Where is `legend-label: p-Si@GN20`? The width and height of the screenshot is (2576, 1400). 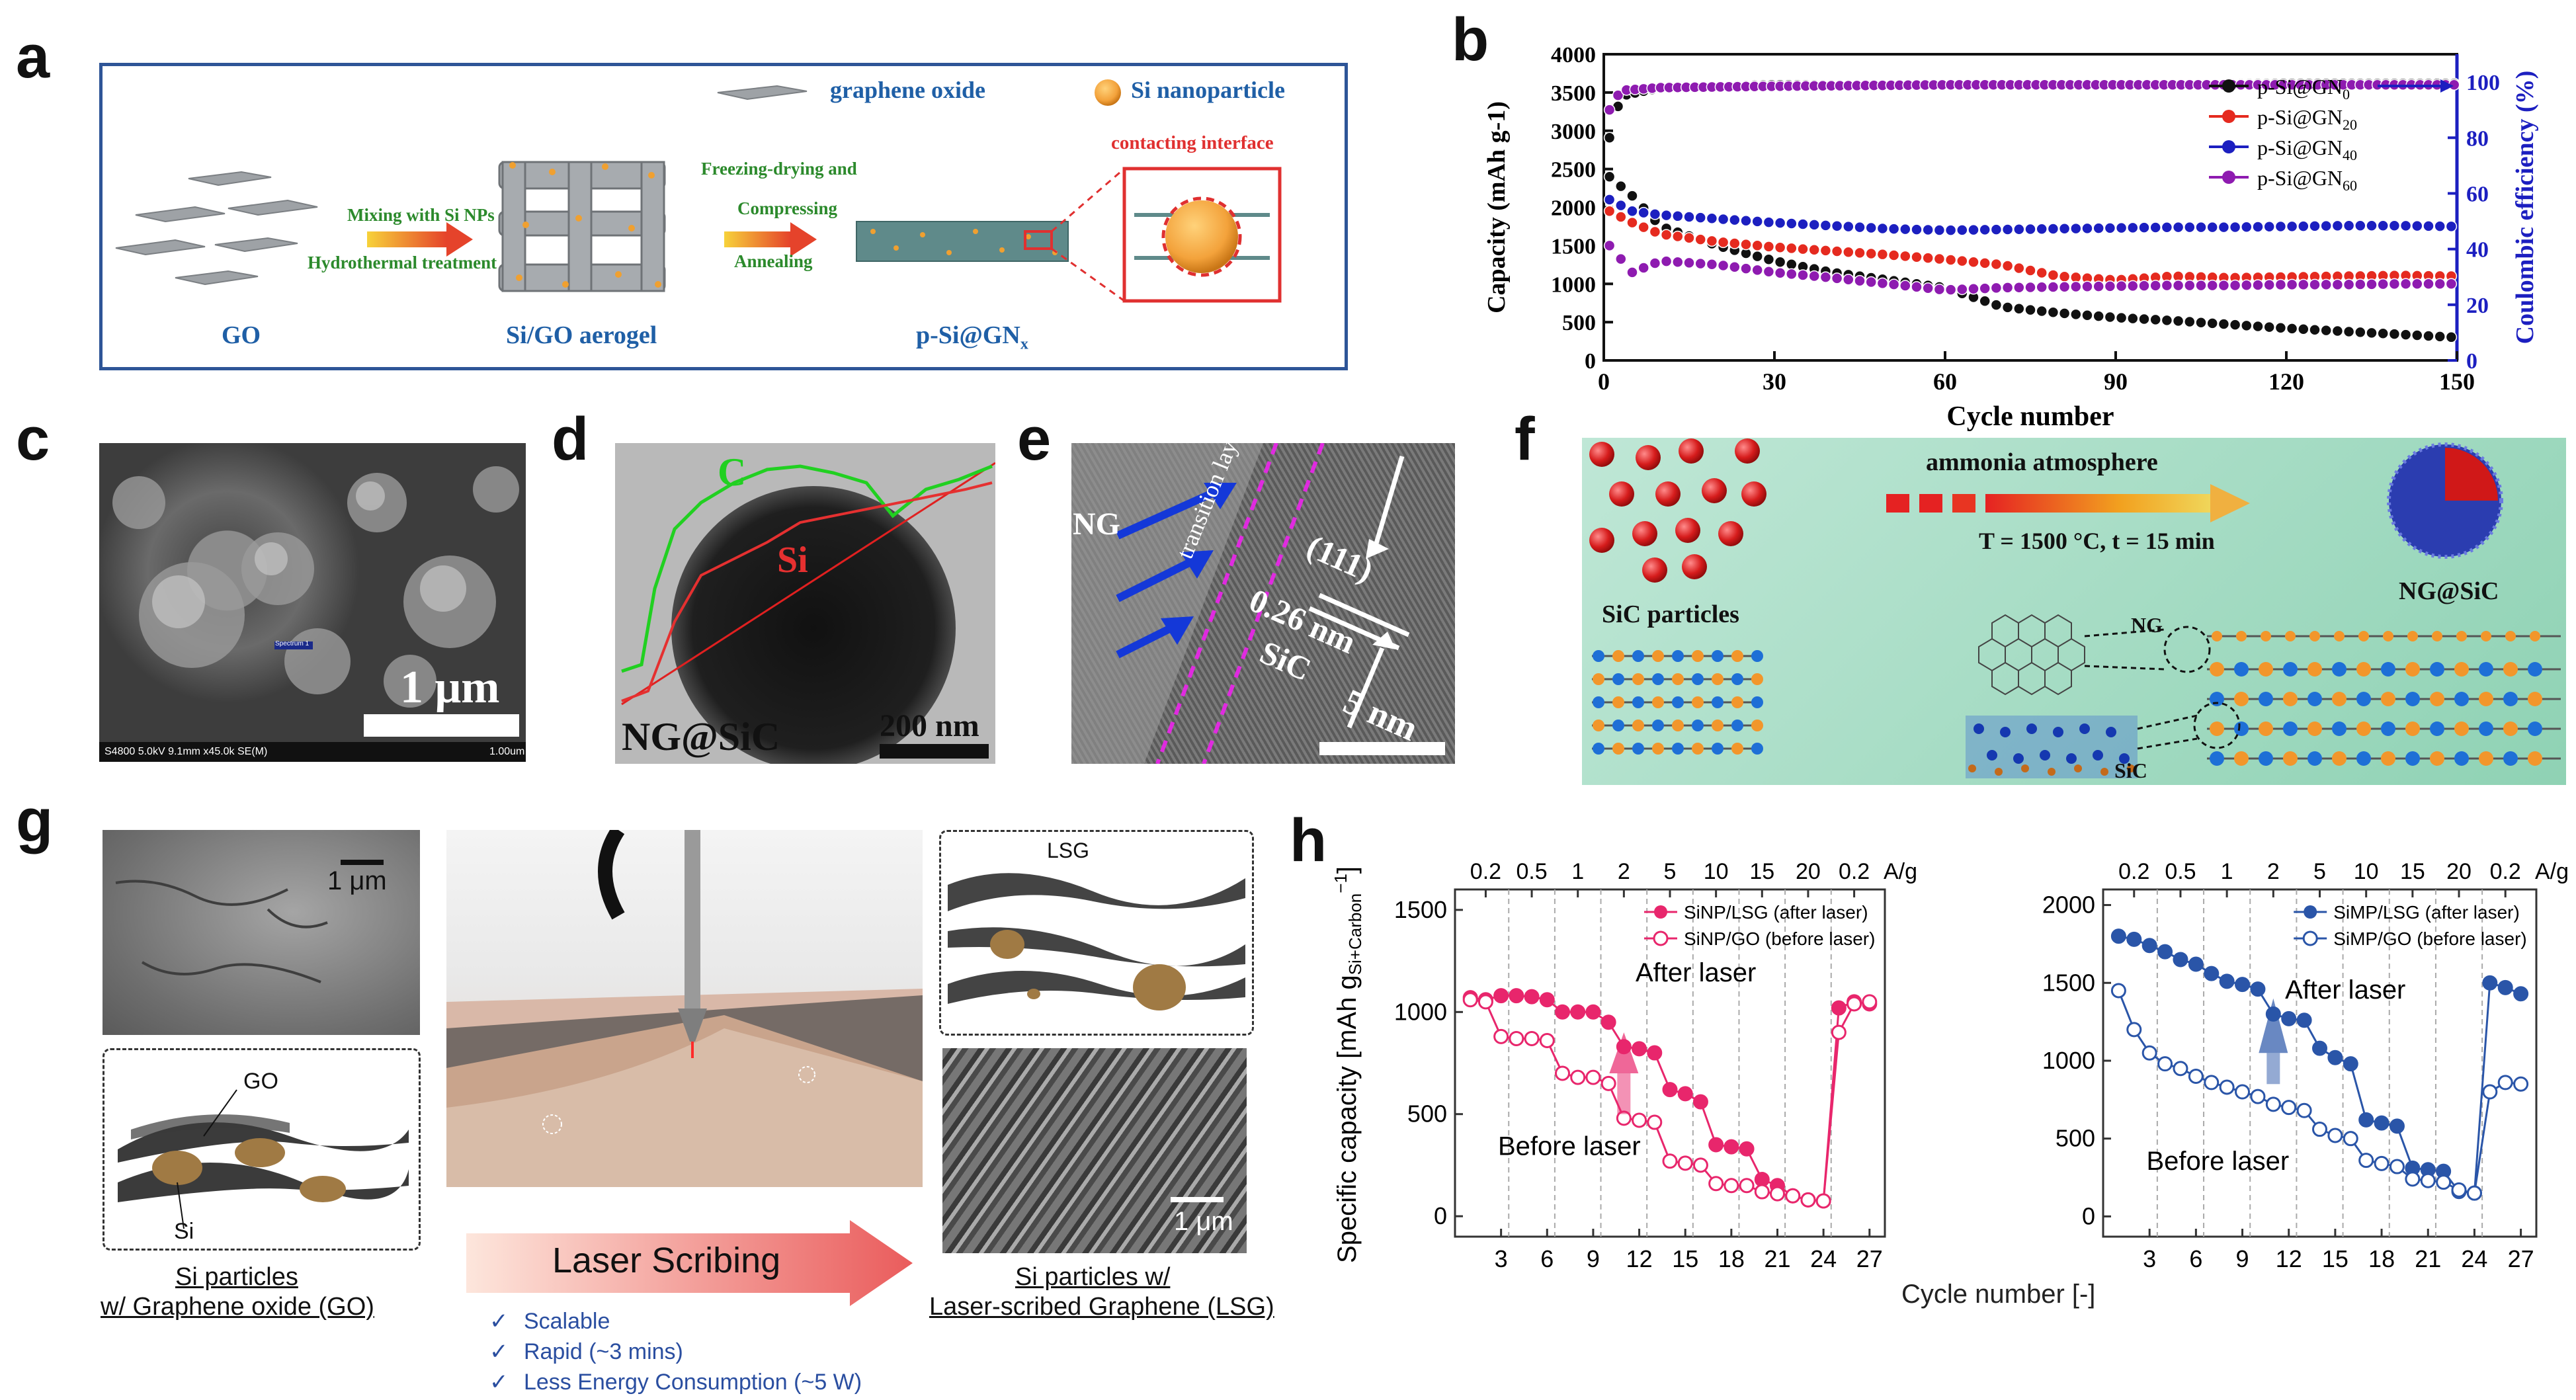 legend-label: p-Si@GN20 is located at coordinates (2307, 119).